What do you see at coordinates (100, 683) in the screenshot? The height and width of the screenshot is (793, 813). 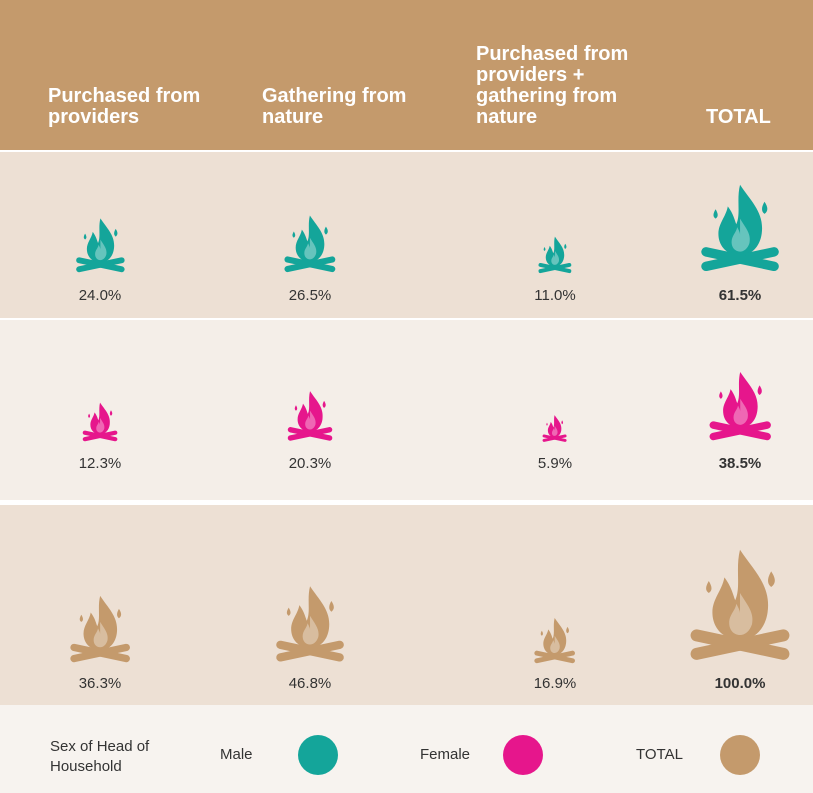 I see `value-label: 36.3%` at bounding box center [100, 683].